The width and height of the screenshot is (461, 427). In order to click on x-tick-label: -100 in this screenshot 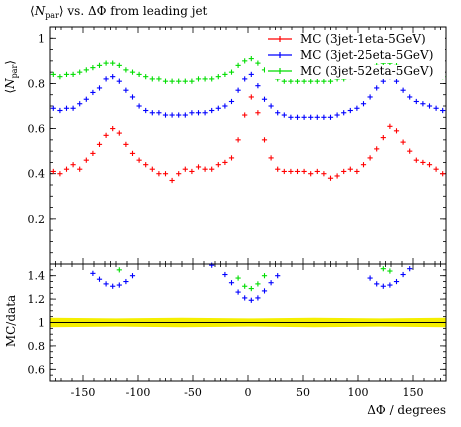, I will do `click(138, 392)`.